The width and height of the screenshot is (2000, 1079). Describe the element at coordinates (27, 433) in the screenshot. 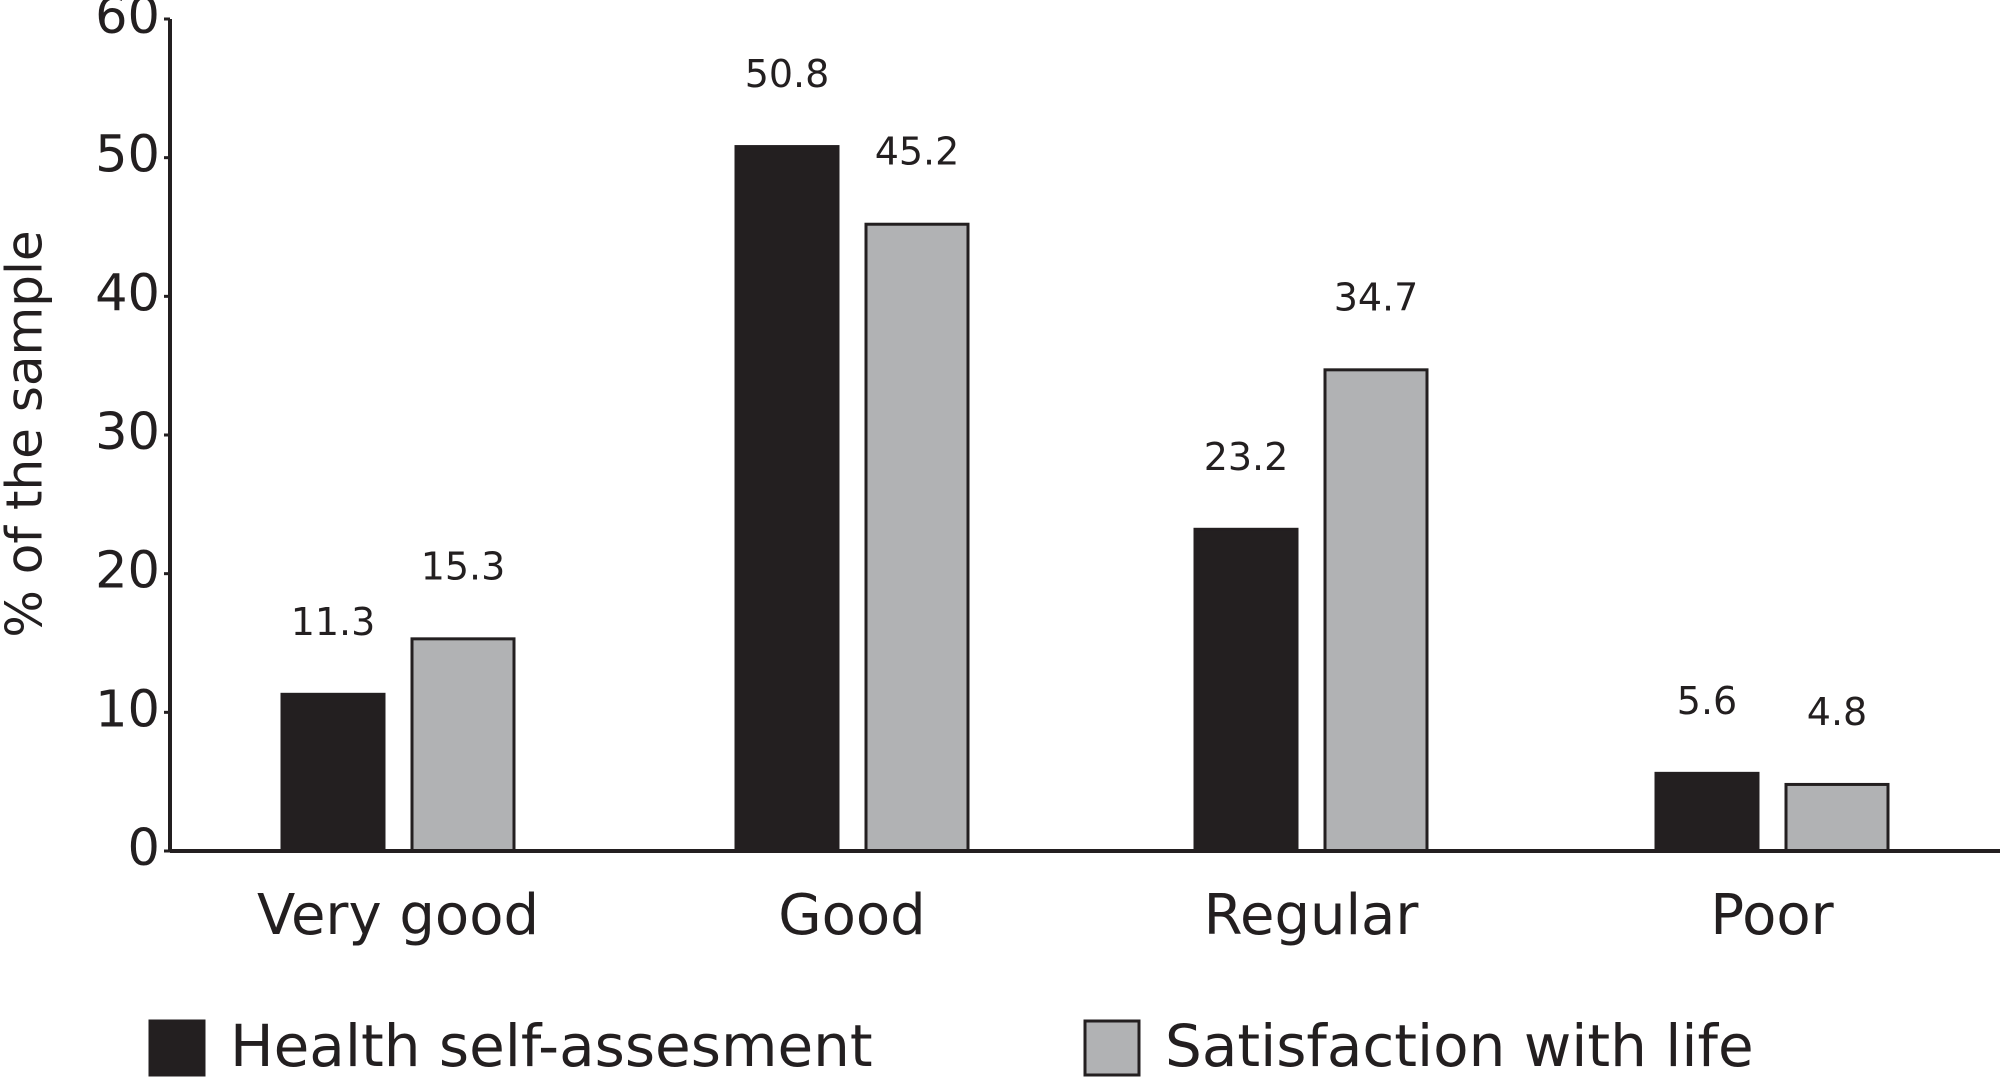

I see `y-axis-title: % of the sample` at that location.